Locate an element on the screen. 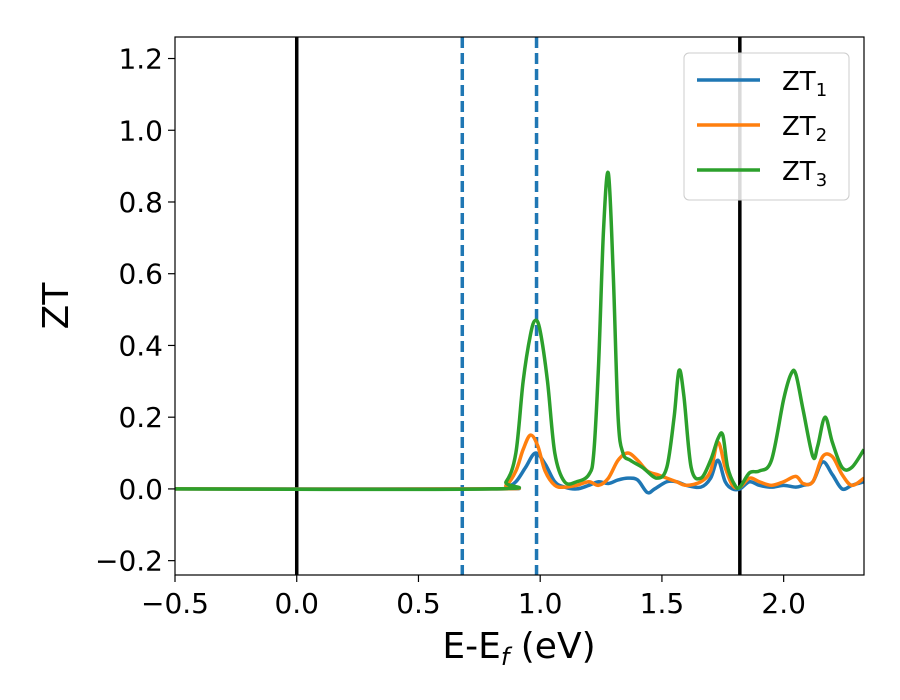 The width and height of the screenshot is (900, 700). y-tick-label: 0.6 is located at coordinates (140, 274).